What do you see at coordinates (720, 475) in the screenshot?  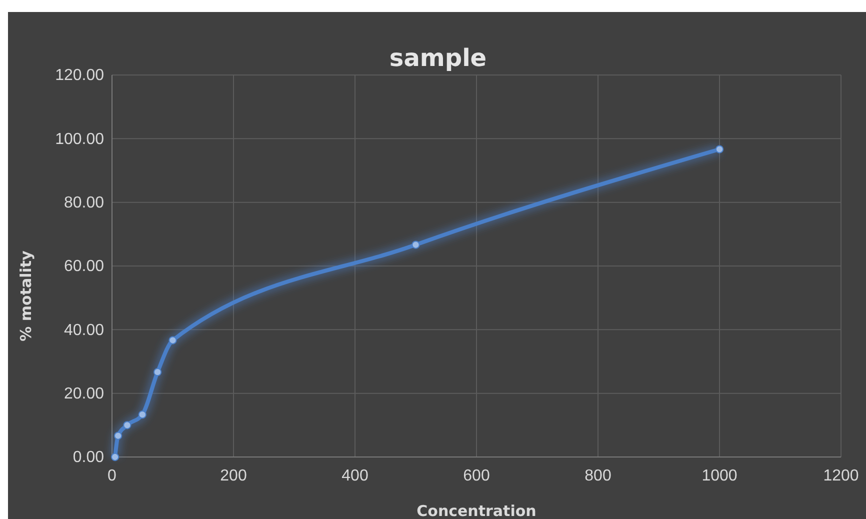 I see `x-tick-label: 1000` at bounding box center [720, 475].